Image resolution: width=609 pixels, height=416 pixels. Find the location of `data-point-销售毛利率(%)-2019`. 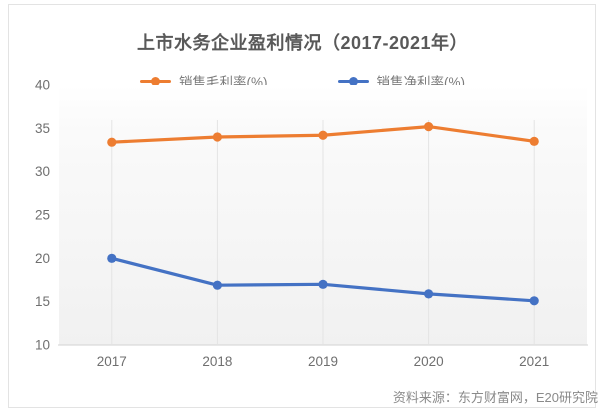

data-point-销售毛利率(%)-2019 is located at coordinates (323, 135).